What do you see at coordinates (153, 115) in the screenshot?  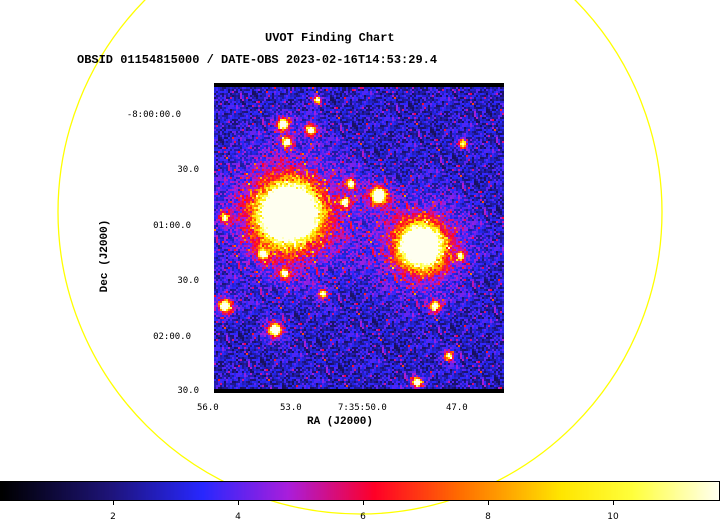 I see `y-tick-label: -8:00:00.0` at bounding box center [153, 115].